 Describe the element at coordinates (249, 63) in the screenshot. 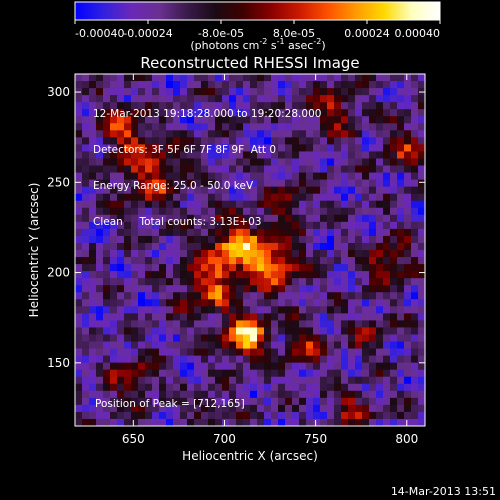

I see `chart-title: Reconstructed RHESSI Image` at that location.